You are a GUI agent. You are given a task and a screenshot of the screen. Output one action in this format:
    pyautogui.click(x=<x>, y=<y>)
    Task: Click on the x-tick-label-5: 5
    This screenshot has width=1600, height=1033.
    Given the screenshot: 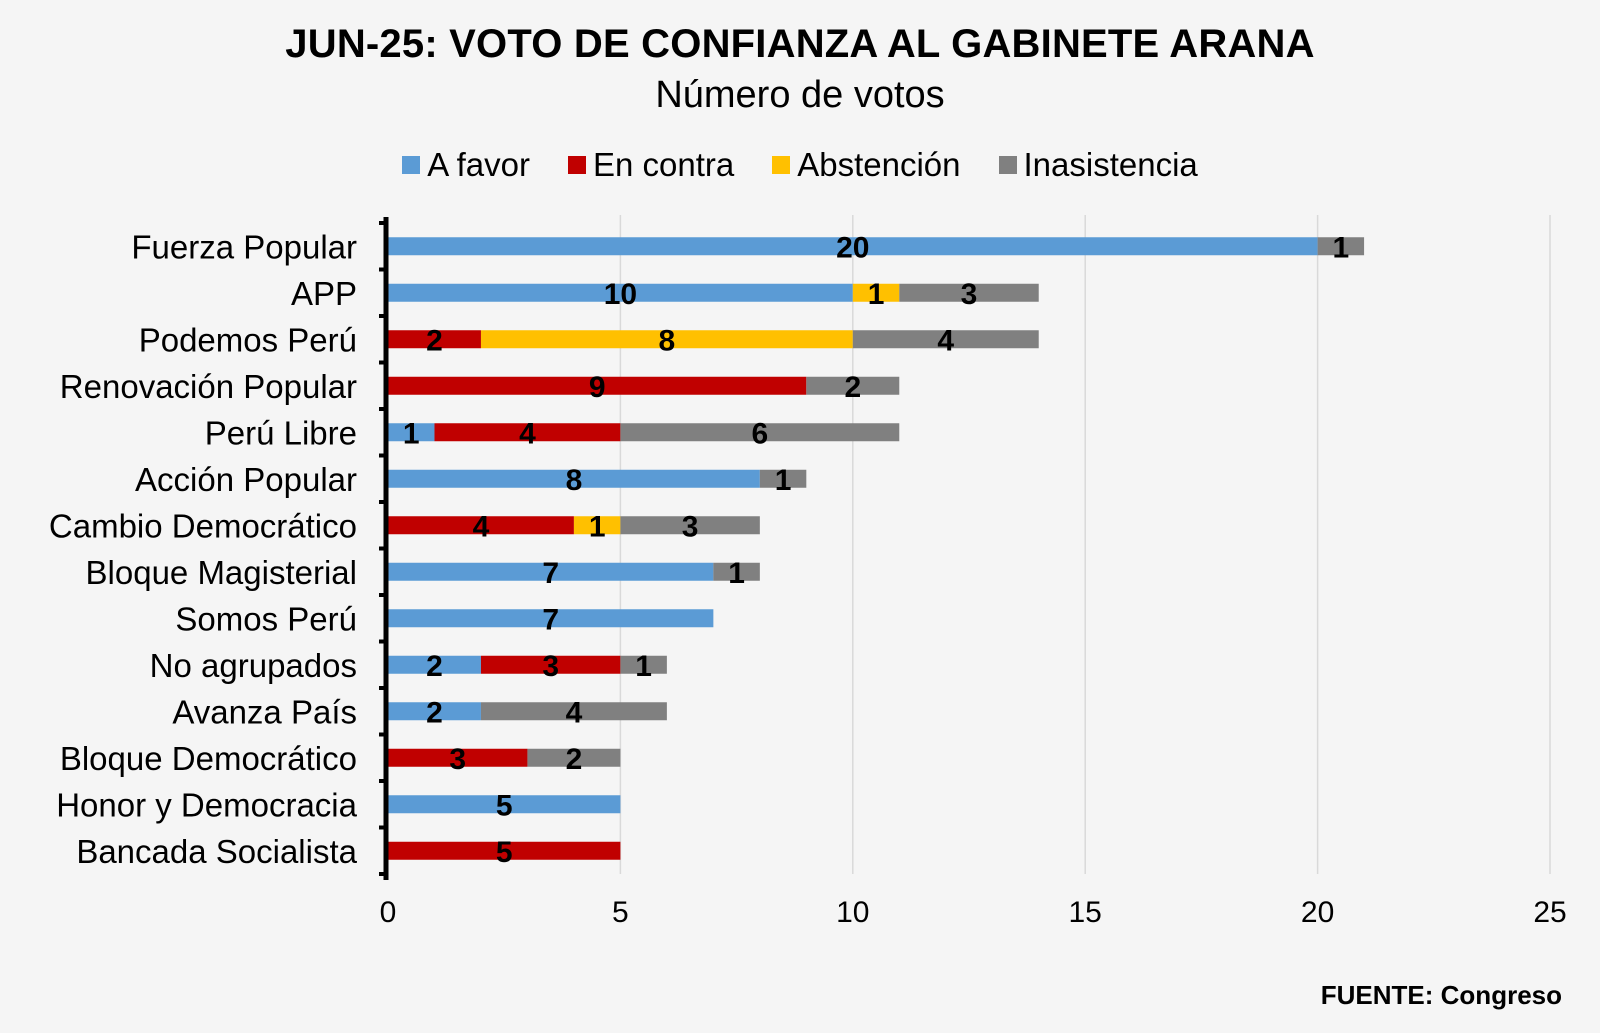 What is the action you would take?
    pyautogui.click(x=620, y=912)
    